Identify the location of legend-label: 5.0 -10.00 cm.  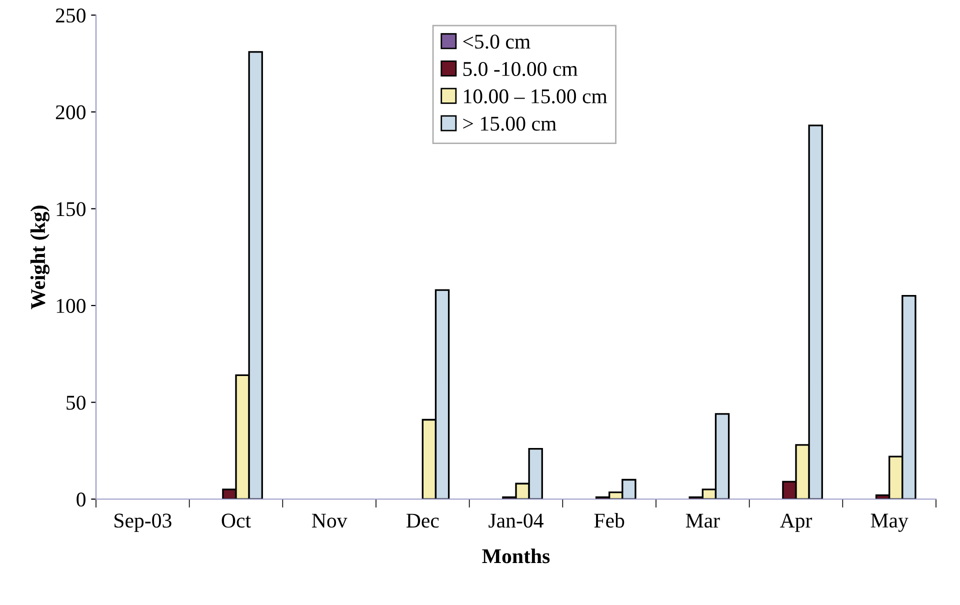
(520, 69).